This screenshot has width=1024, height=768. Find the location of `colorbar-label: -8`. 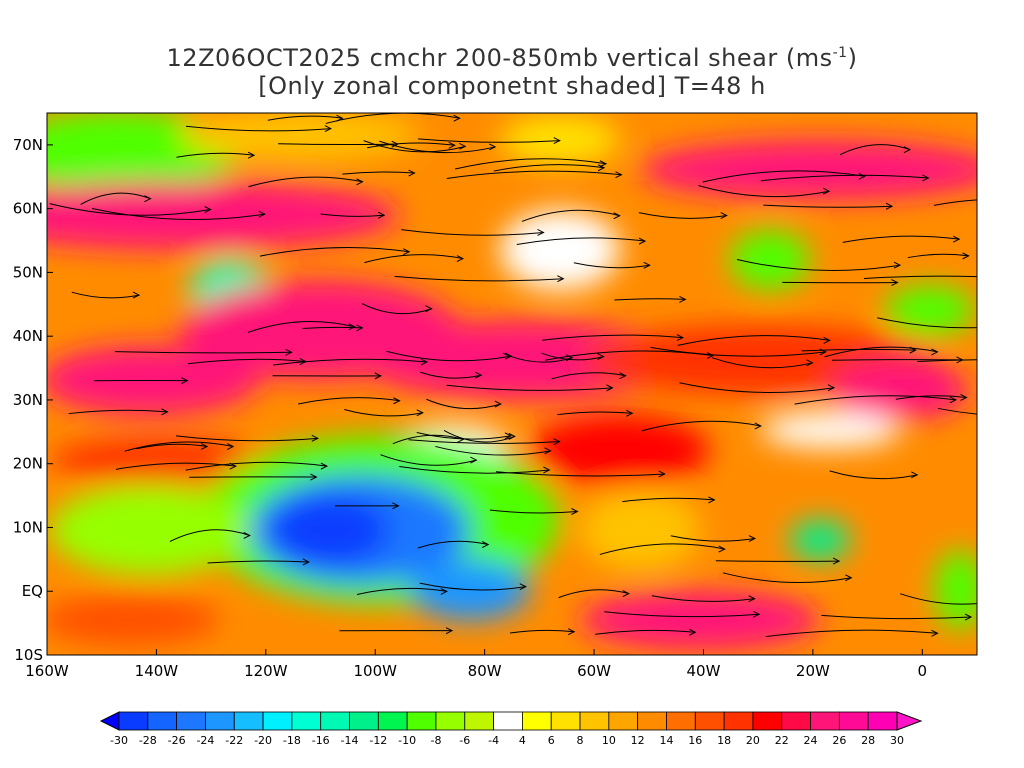

colorbar-label: -8 is located at coordinates (435, 740).